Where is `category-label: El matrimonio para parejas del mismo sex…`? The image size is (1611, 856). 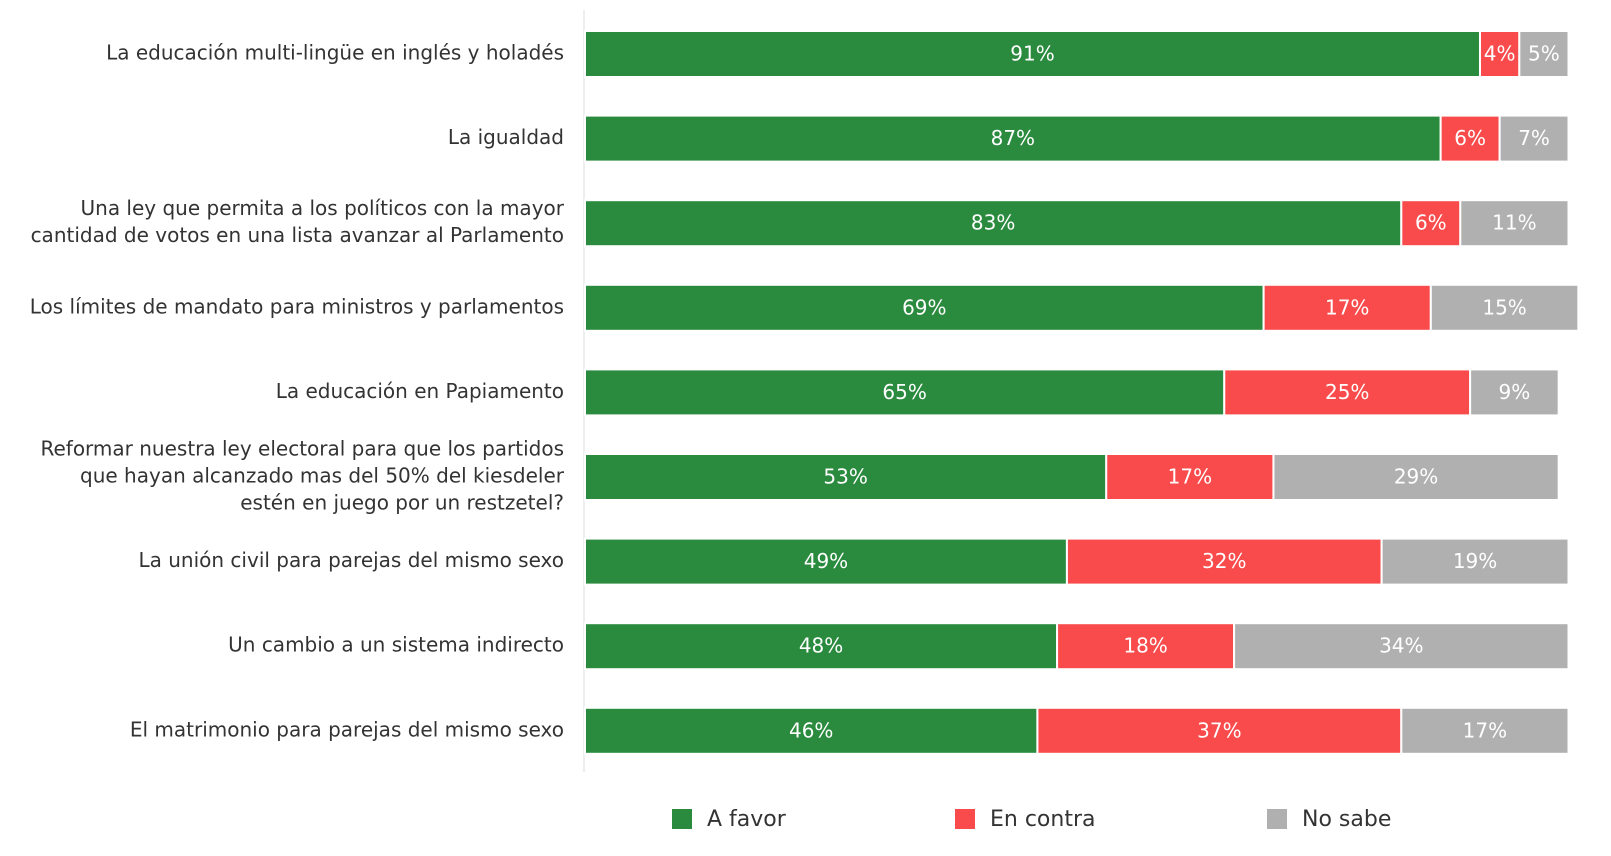 category-label: El matrimonio para parejas del mismo sex… is located at coordinates (347, 729).